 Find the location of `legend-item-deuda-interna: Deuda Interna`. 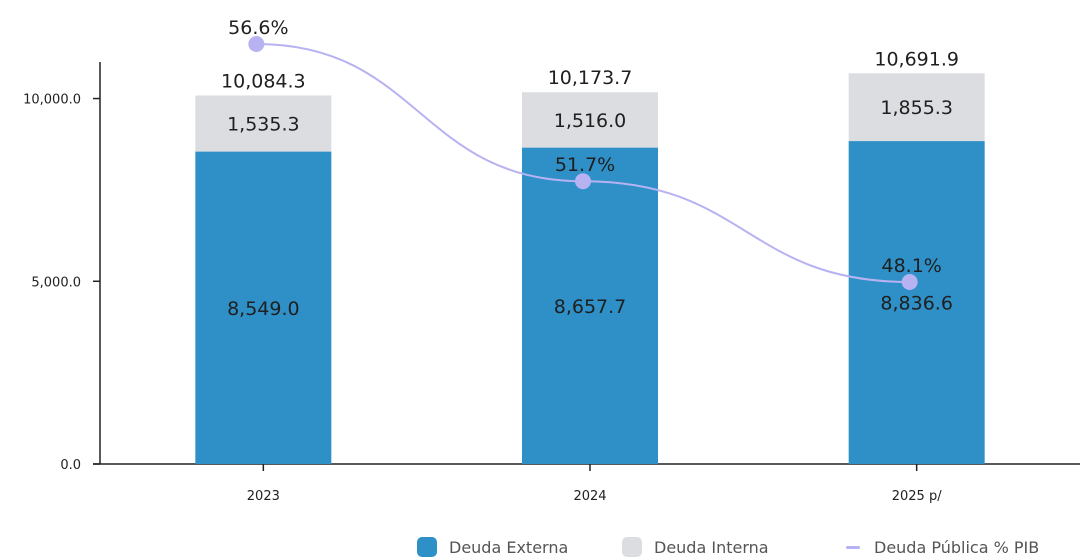

legend-item-deuda-interna: Deuda Interna is located at coordinates (695, 547).